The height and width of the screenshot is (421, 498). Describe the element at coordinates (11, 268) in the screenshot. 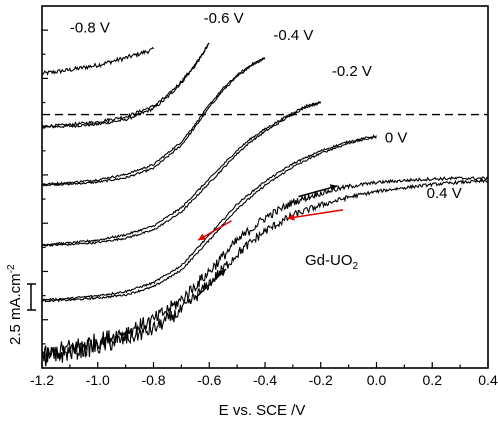

I see `y-axis-label-superscript: -2` at that location.